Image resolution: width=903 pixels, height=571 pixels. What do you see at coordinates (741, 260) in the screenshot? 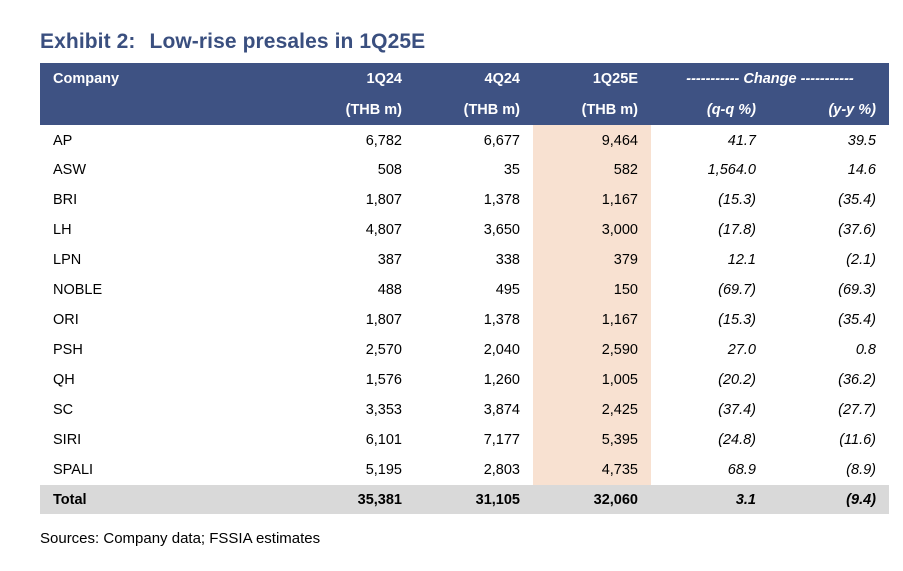
I see `change-qq-cell: 12.1` at bounding box center [741, 260].